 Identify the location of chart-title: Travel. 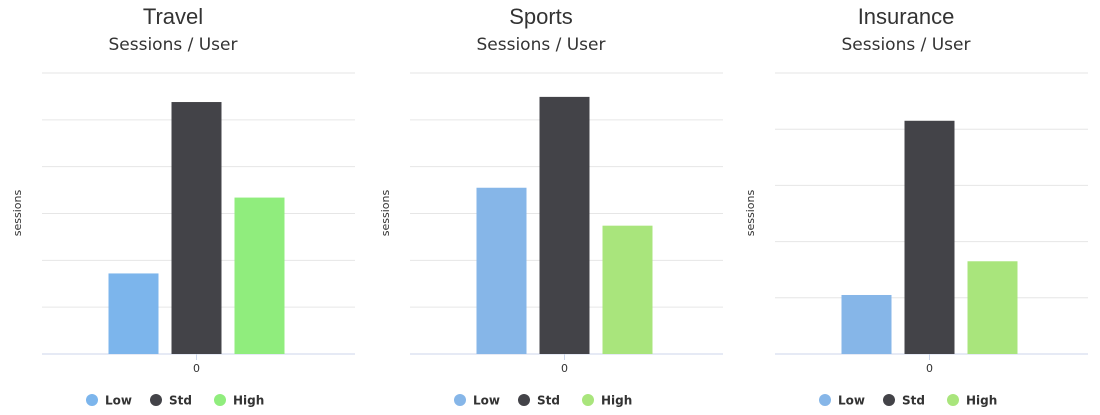
(173, 16).